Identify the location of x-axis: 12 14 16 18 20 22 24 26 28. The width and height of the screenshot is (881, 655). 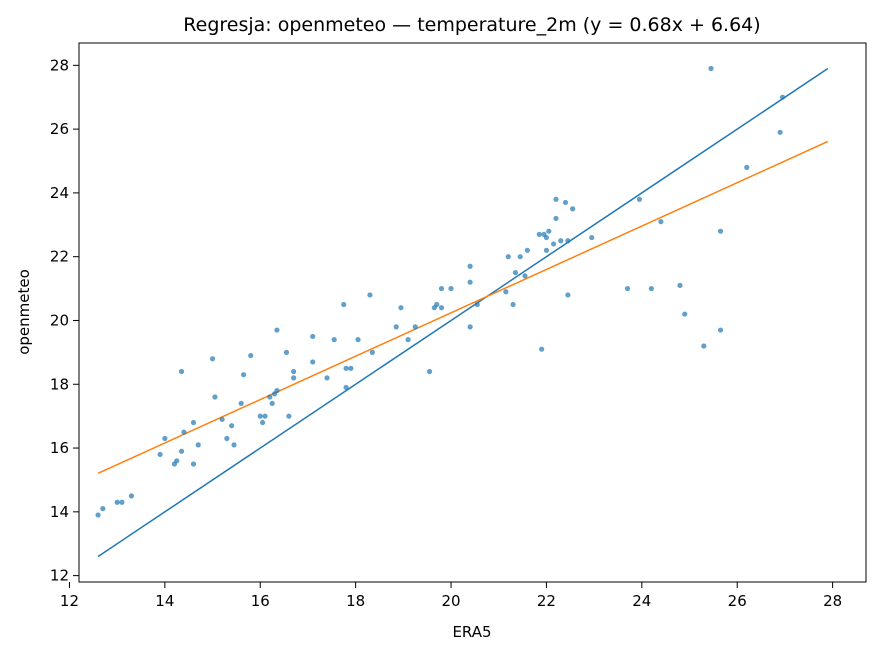
(451, 596).